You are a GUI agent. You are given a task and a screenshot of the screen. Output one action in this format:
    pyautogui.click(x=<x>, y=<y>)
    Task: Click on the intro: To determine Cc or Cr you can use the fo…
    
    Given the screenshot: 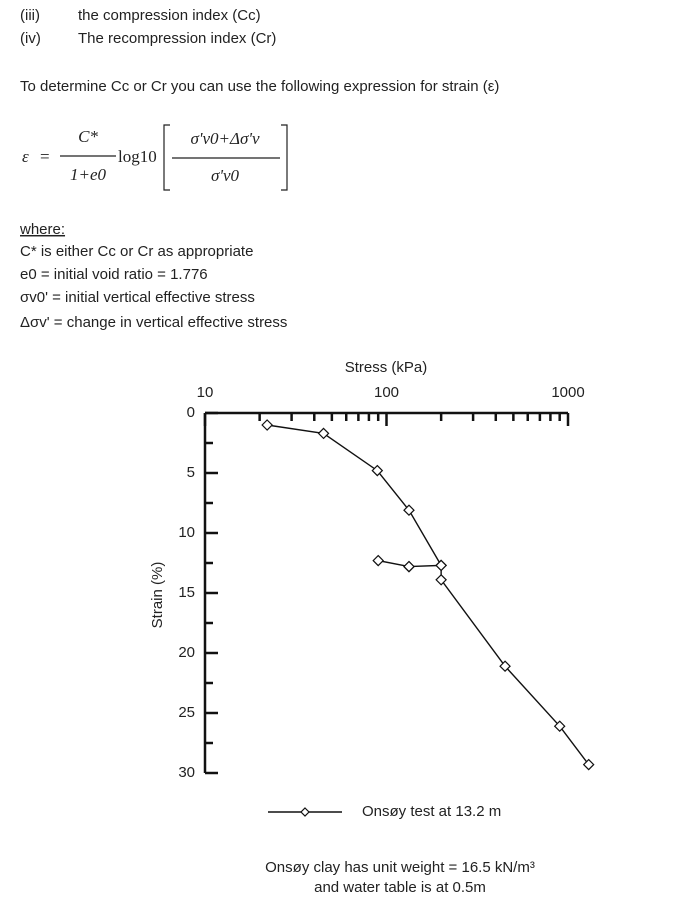 What is the action you would take?
    pyautogui.click(x=259, y=86)
    